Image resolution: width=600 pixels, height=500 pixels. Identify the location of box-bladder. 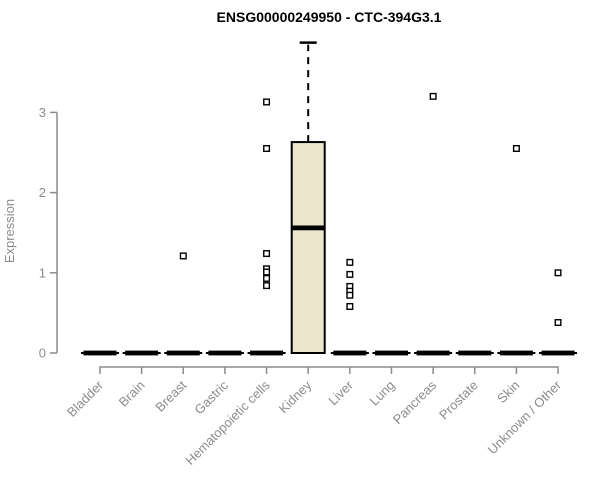
(100, 353).